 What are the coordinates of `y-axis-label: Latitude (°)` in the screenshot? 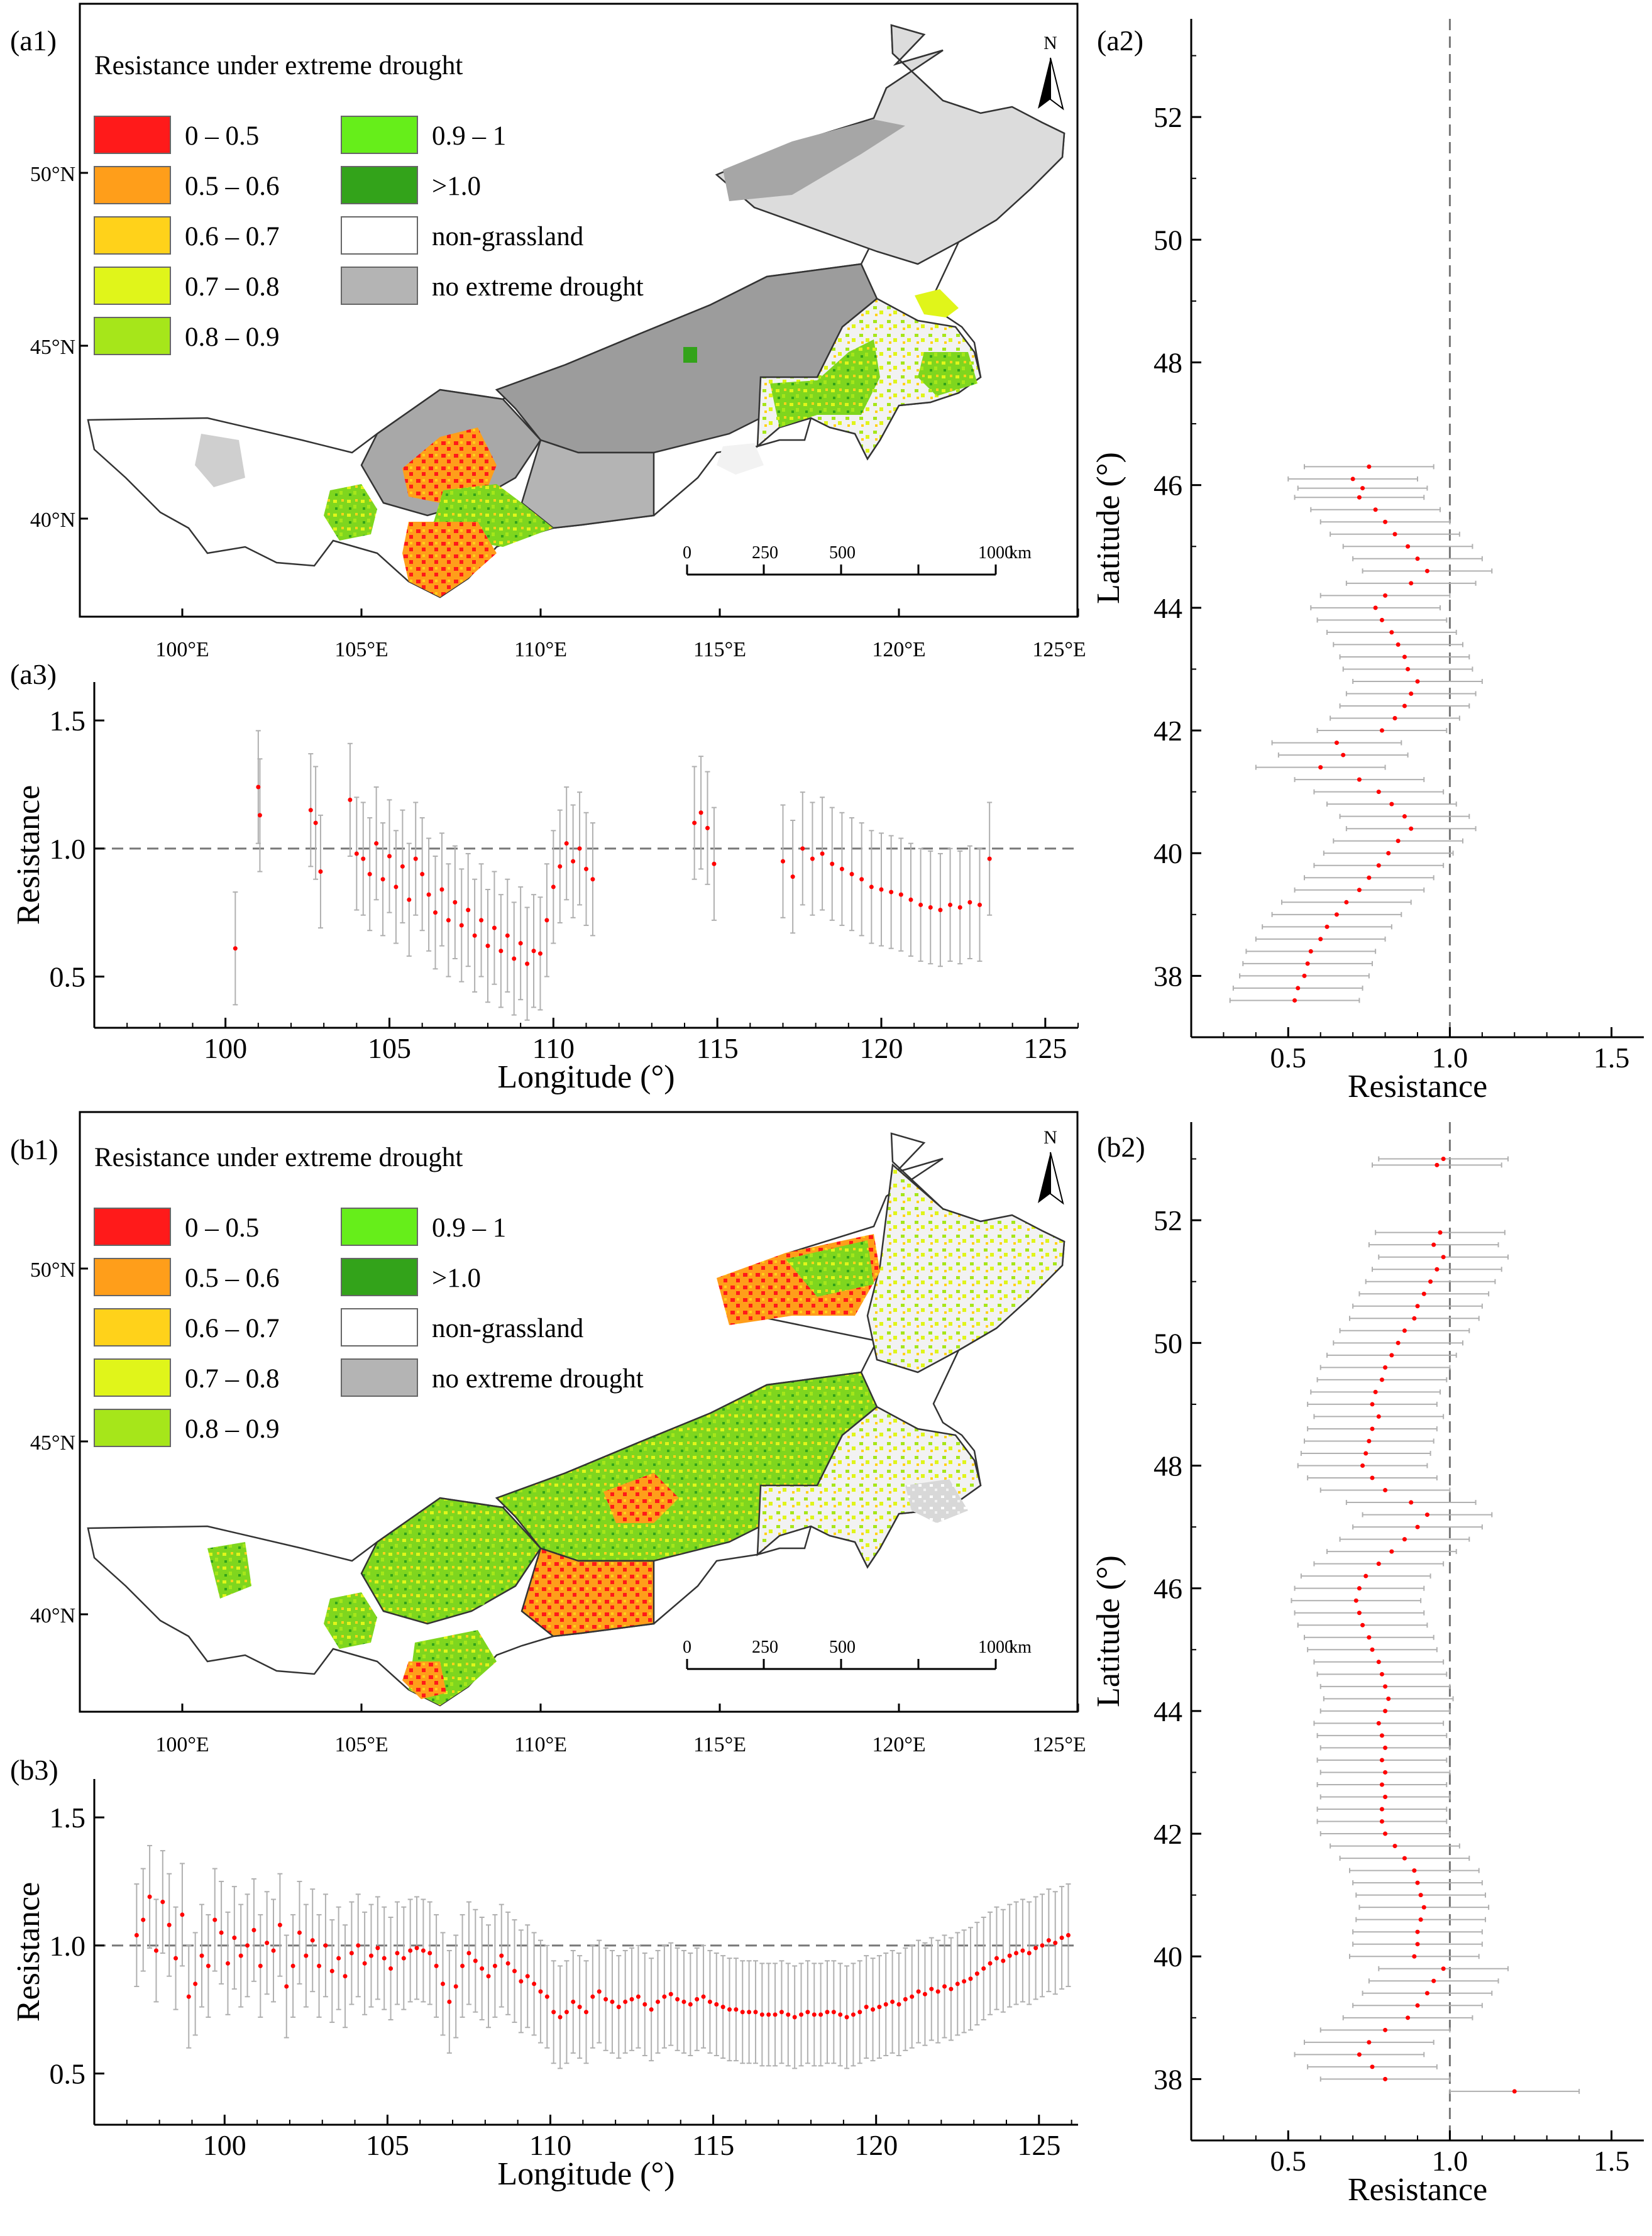 It's located at (1108, 528).